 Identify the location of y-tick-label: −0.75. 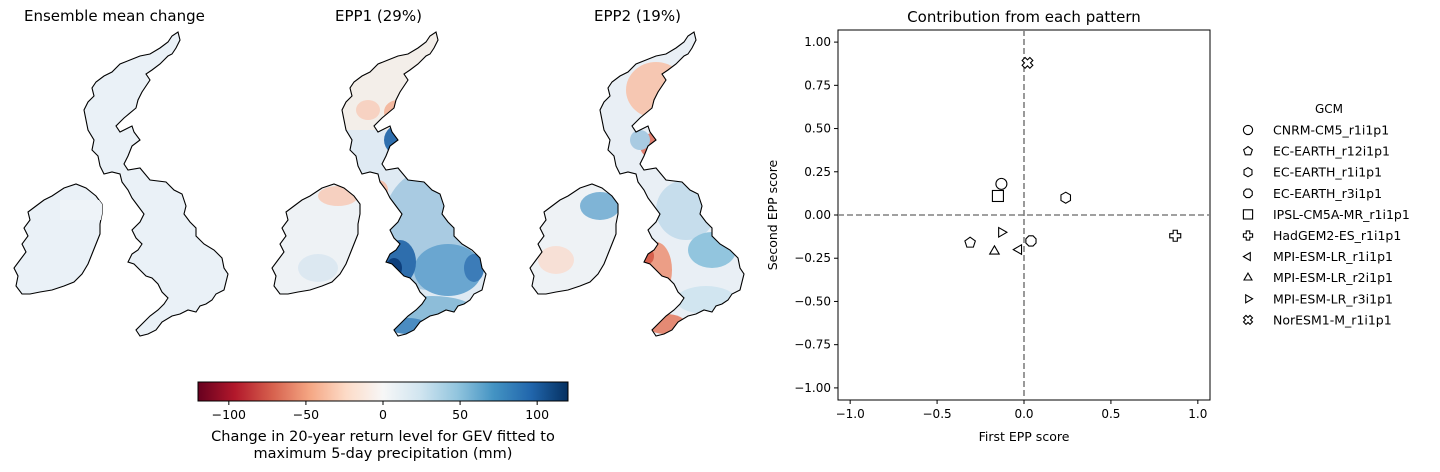
(812, 345).